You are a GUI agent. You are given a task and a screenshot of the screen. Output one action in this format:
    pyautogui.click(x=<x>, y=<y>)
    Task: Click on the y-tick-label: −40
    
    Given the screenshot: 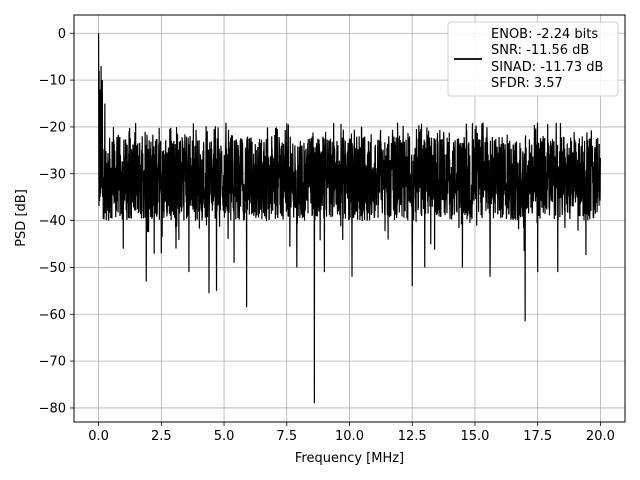 What is the action you would take?
    pyautogui.click(x=52, y=221)
    